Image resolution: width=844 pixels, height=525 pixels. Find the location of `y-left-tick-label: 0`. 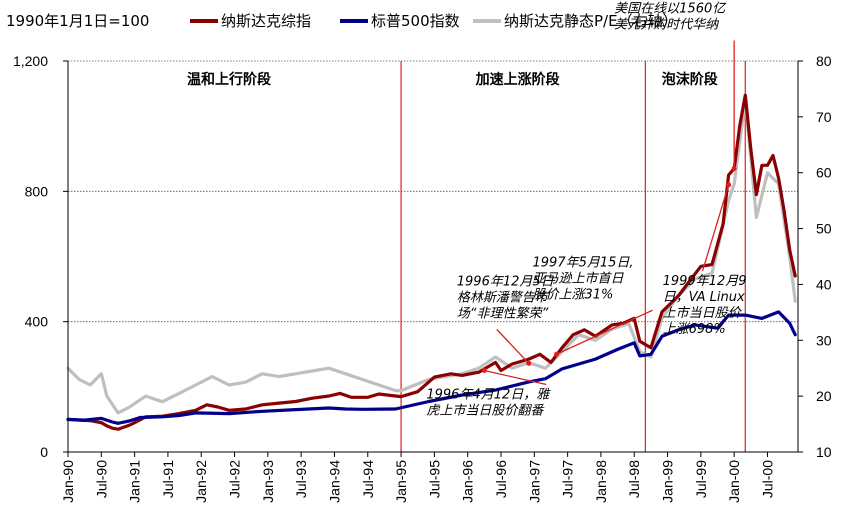

y-left-tick-label: 0 is located at coordinates (44, 452).